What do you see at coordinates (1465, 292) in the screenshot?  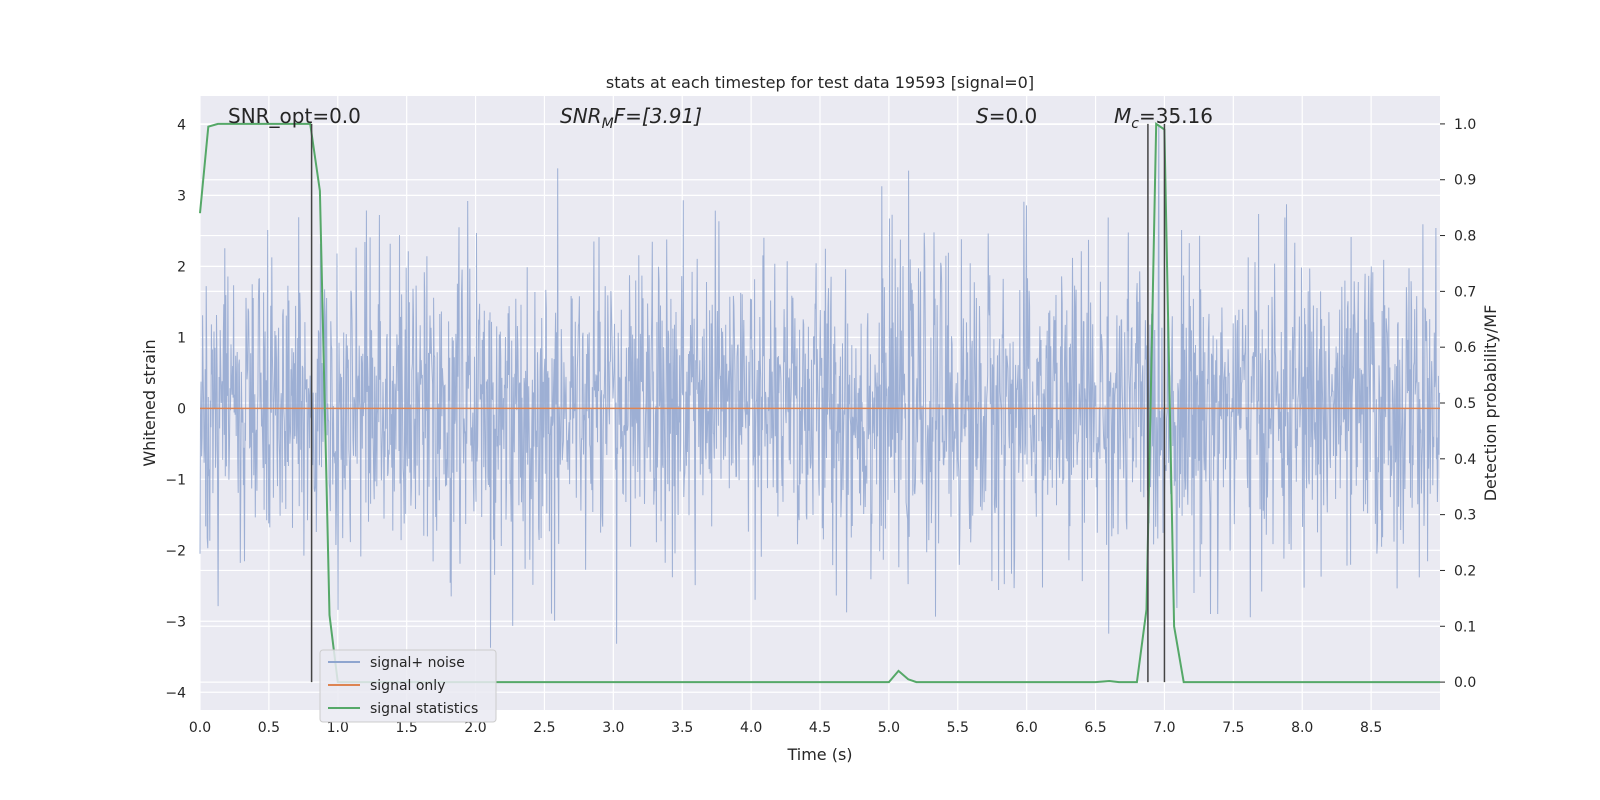 I see `y-tick-label-right: 0.7` at bounding box center [1465, 292].